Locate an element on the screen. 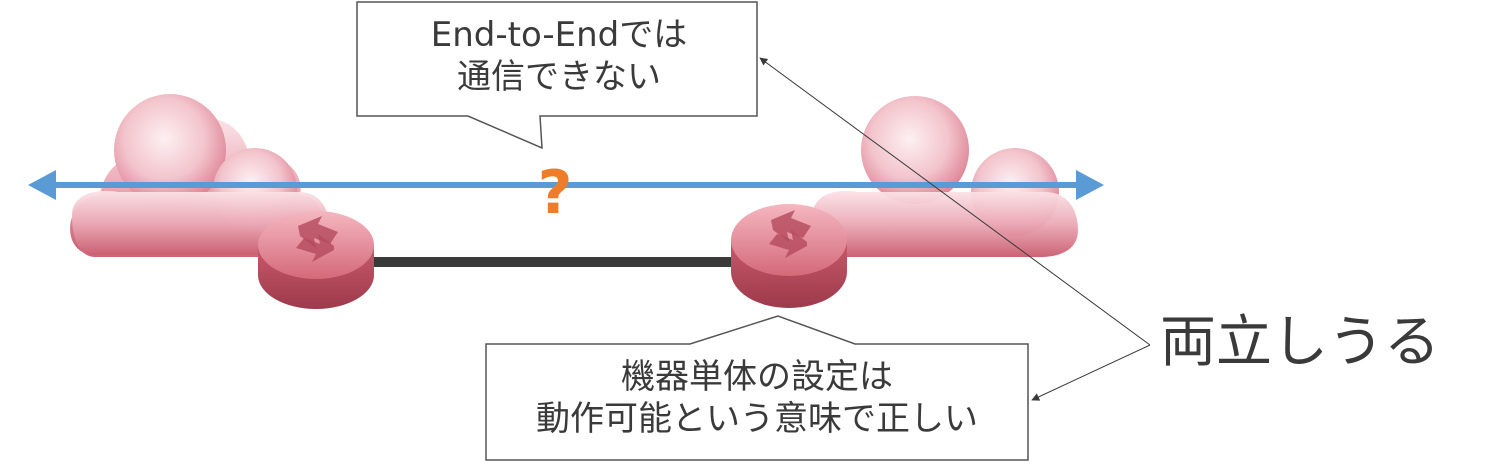  callout-bottom-line-2: 動作可能という意味で正しい is located at coordinates (757, 419).